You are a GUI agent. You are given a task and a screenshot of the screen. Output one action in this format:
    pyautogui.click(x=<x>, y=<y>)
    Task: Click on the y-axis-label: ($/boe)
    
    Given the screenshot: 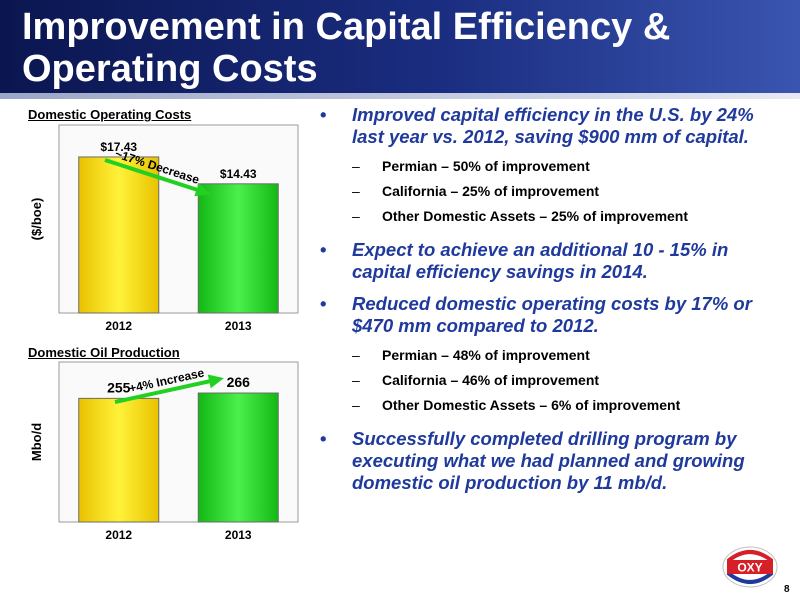 What is the action you would take?
    pyautogui.click(x=36, y=219)
    